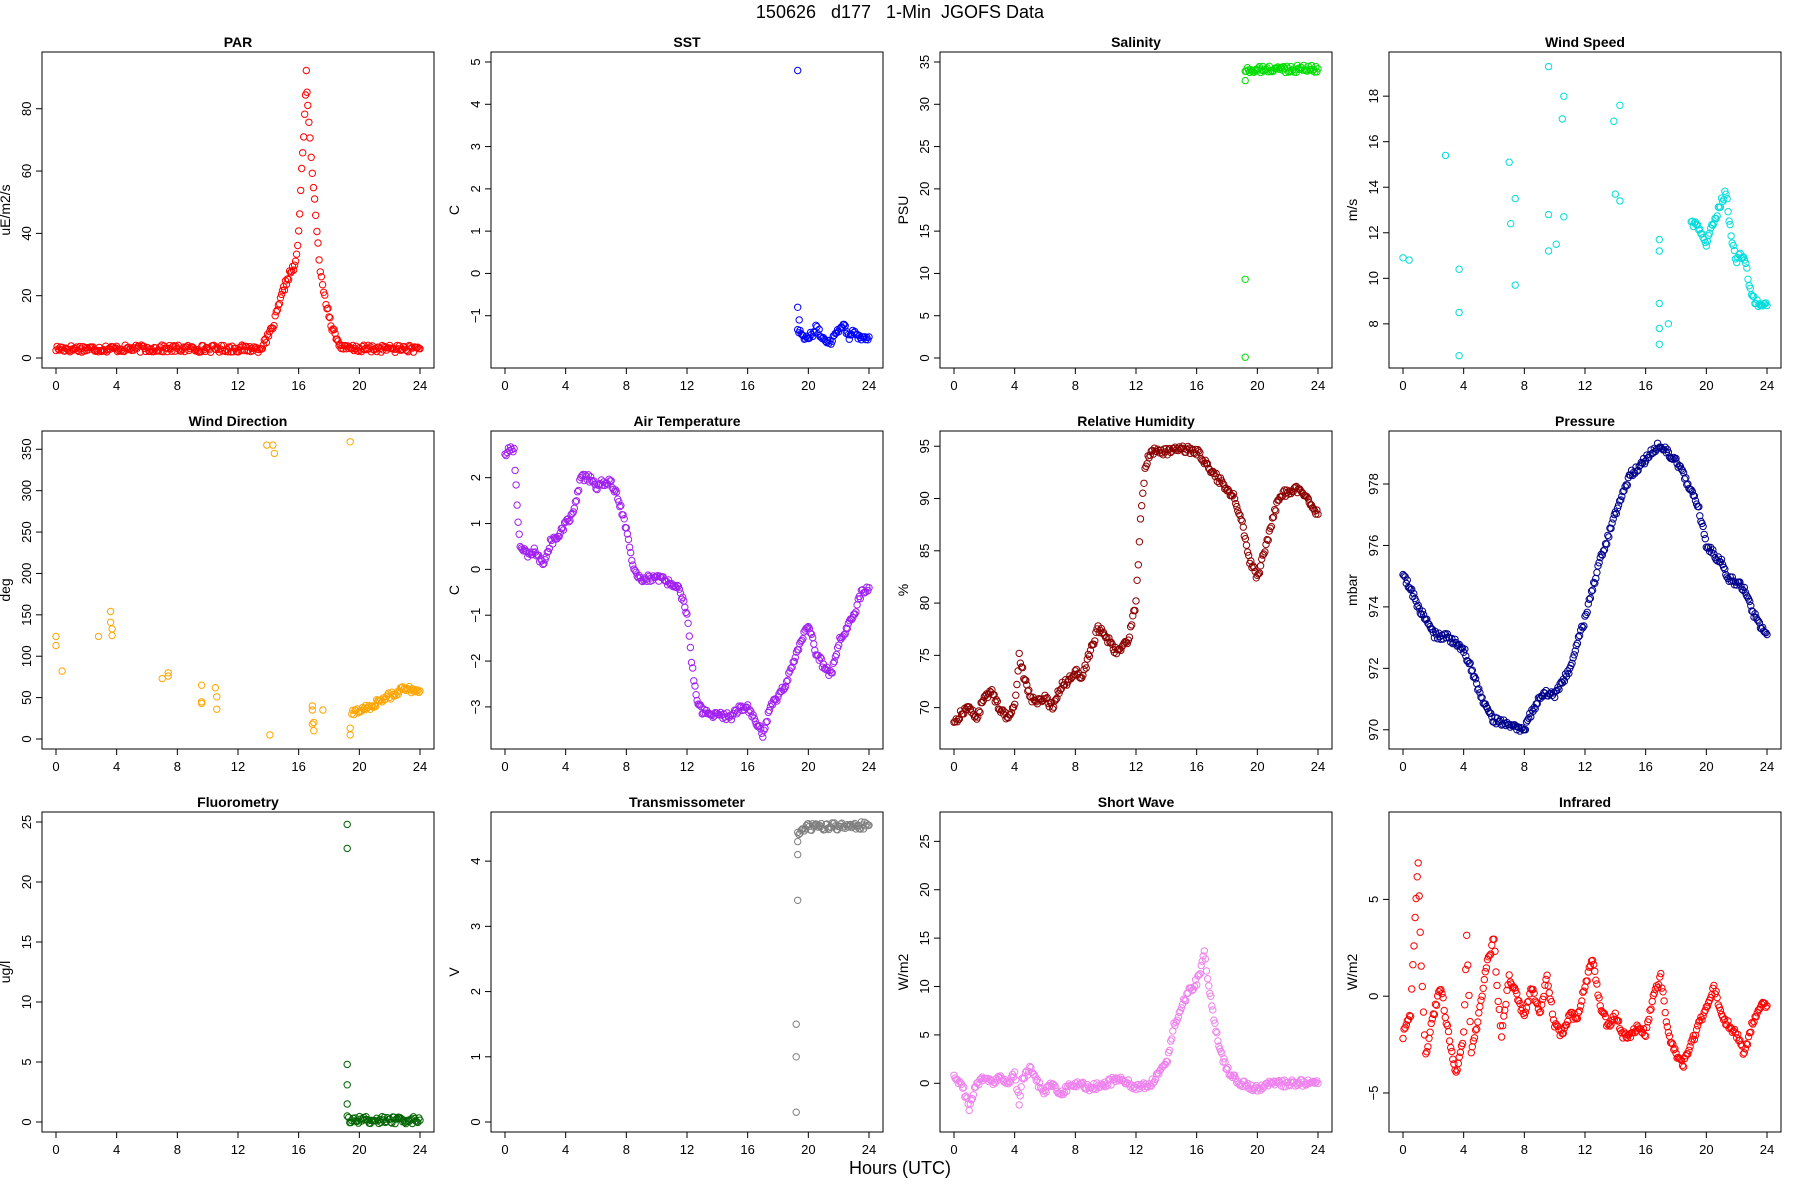 Image resolution: width=1800 pixels, height=1200 pixels. I want to click on panel-title: Short Wave, so click(1136, 802).